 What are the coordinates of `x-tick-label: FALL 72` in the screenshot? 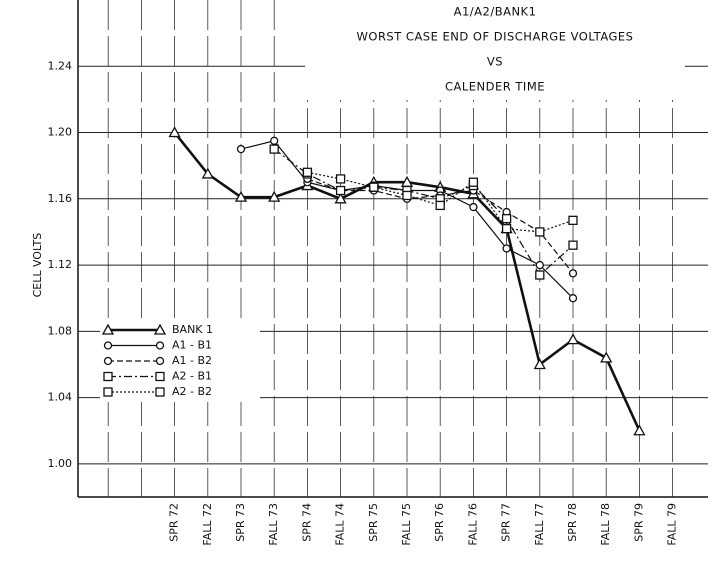 It's located at (207, 524).